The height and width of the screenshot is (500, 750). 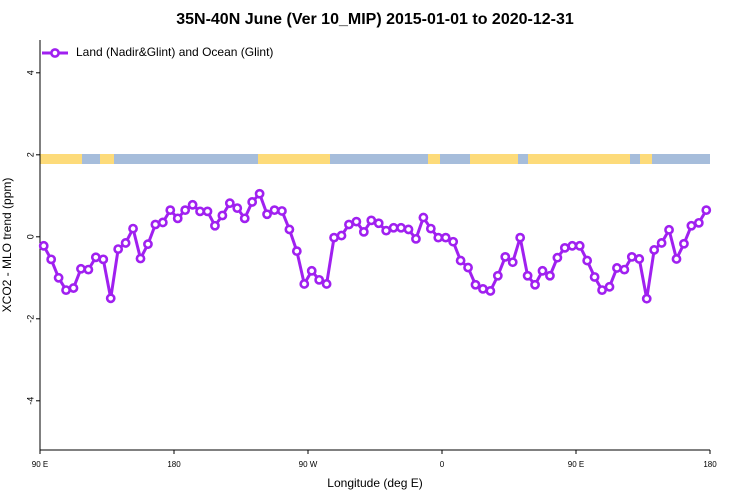 What do you see at coordinates (30, 72) in the screenshot?
I see `y-tick-label: 4` at bounding box center [30, 72].